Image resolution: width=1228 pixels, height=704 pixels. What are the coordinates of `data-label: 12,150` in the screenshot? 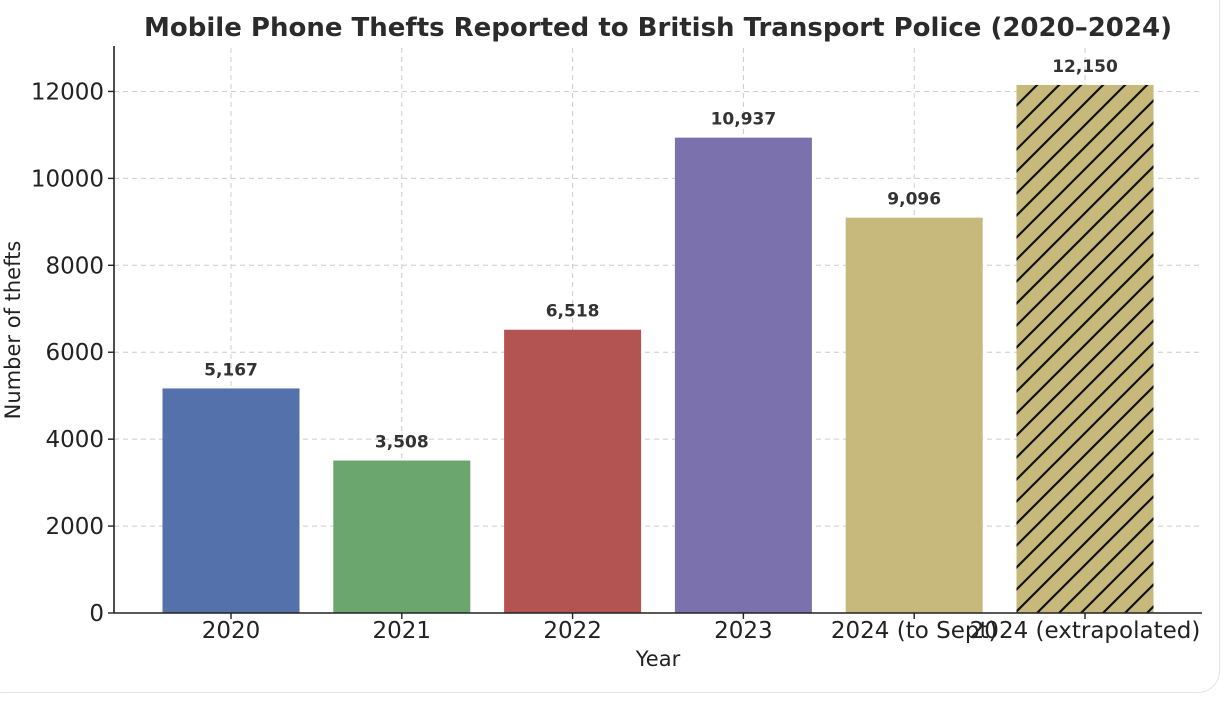 It's located at (1085, 67).